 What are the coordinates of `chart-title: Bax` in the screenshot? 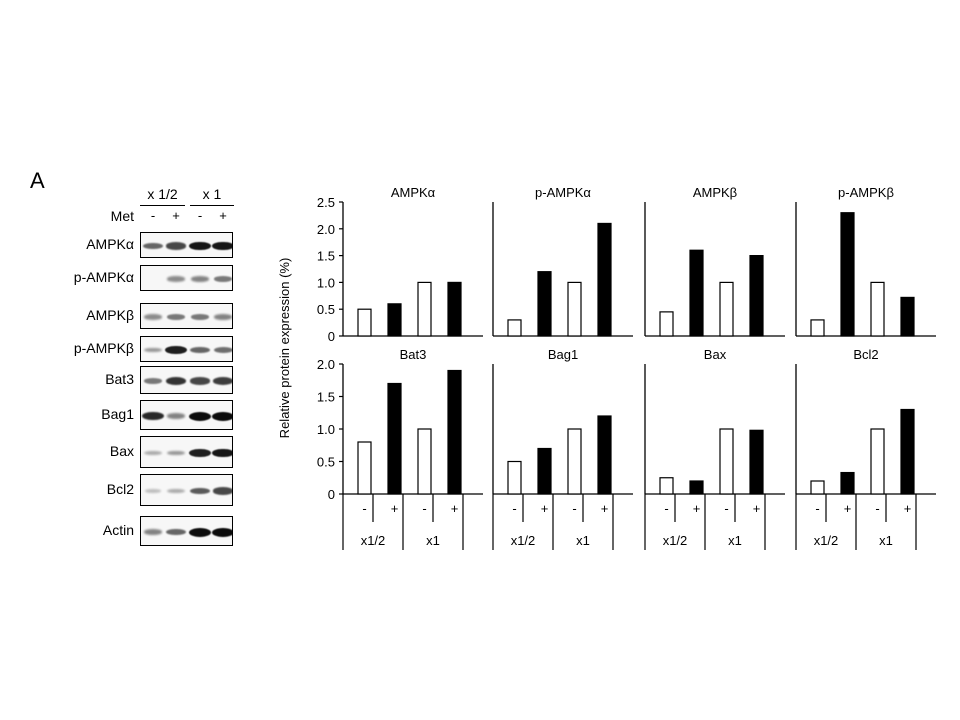 It's located at (715, 354).